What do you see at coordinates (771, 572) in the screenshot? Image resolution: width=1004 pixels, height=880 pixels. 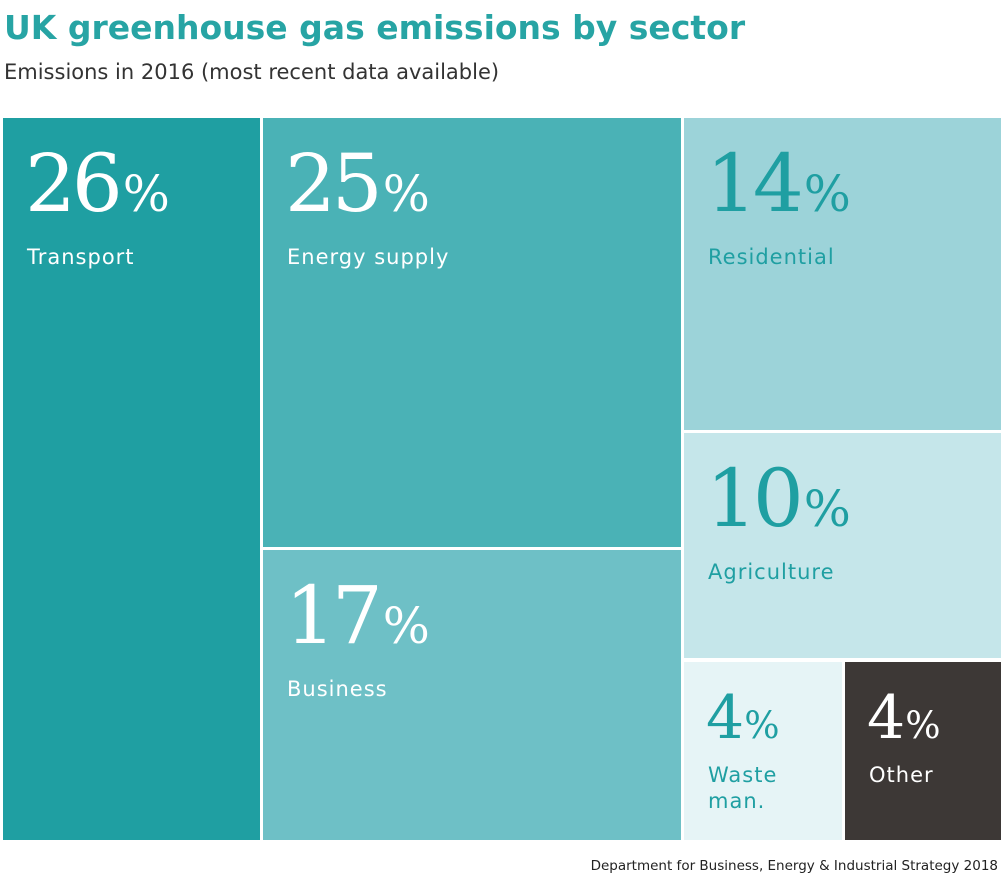 I see `cell-label: Agriculture` at bounding box center [771, 572].